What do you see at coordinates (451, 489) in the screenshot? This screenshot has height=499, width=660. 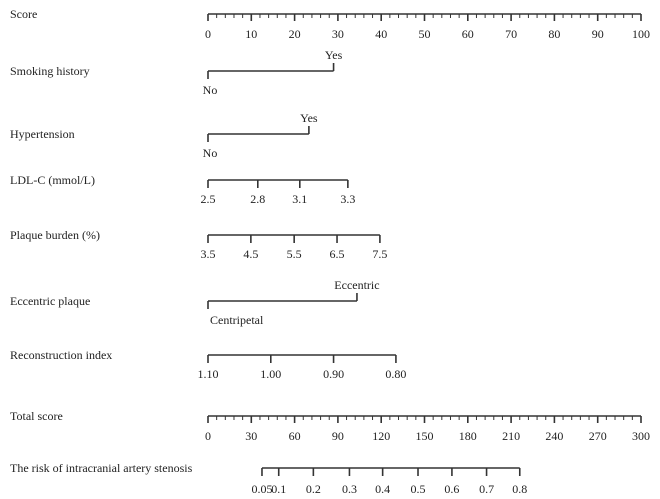 I see `risk-tick-label: 0.6` at bounding box center [451, 489].